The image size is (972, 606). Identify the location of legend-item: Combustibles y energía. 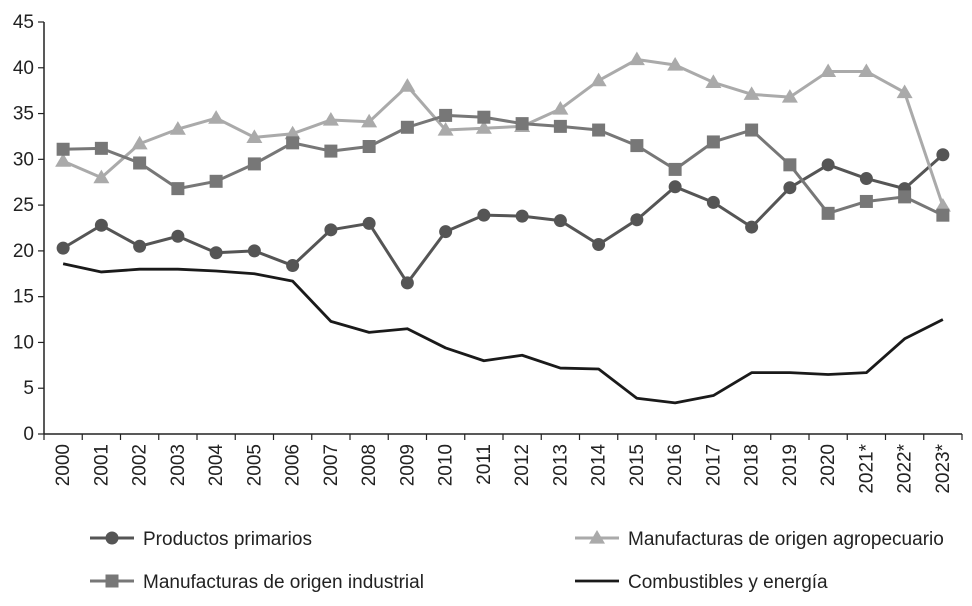
(701, 582).